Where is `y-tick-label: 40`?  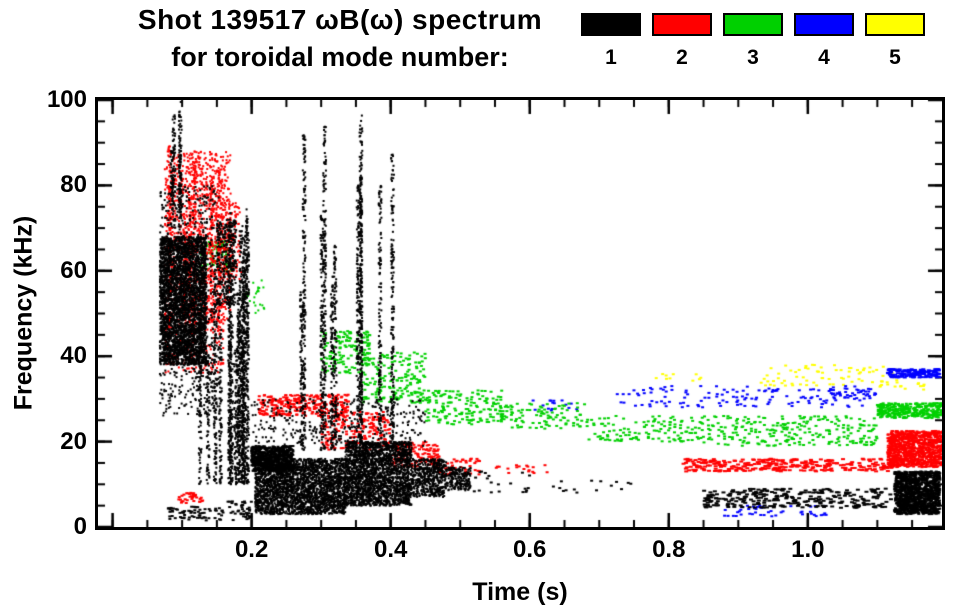
y-tick-label: 40 is located at coordinates (73, 356).